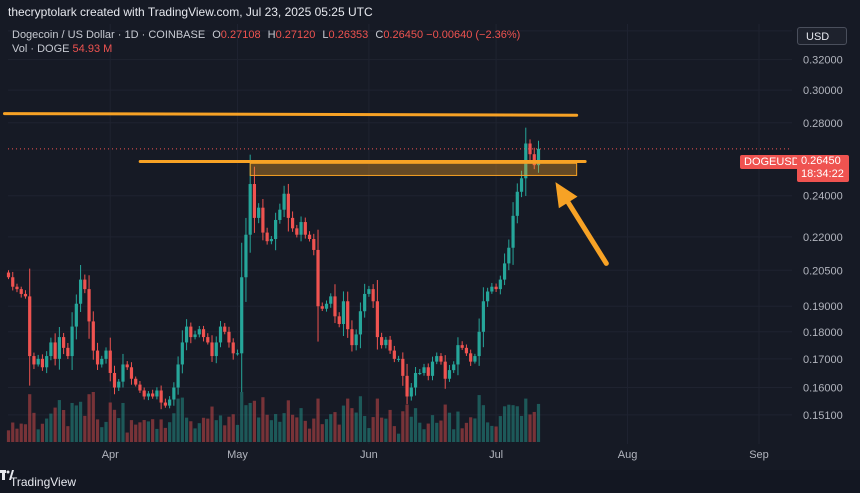 This screenshot has width=860, height=493. I want to click on price-axis-label: 0.17000, so click(823, 360).